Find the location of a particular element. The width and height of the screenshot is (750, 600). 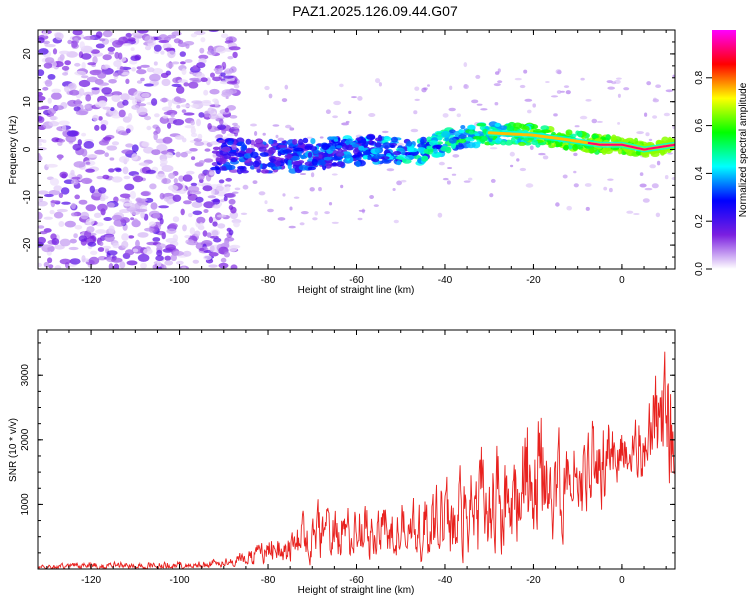

colorbar-tick-label: 0.4 is located at coordinates (699, 173).